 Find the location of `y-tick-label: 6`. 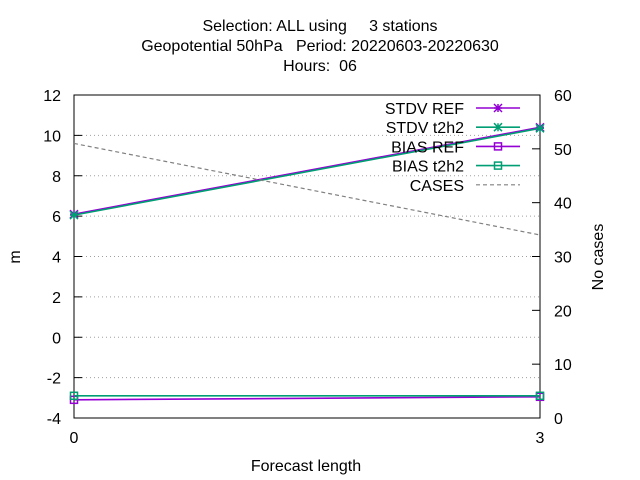

y-tick-label: 6 is located at coordinates (56, 217).